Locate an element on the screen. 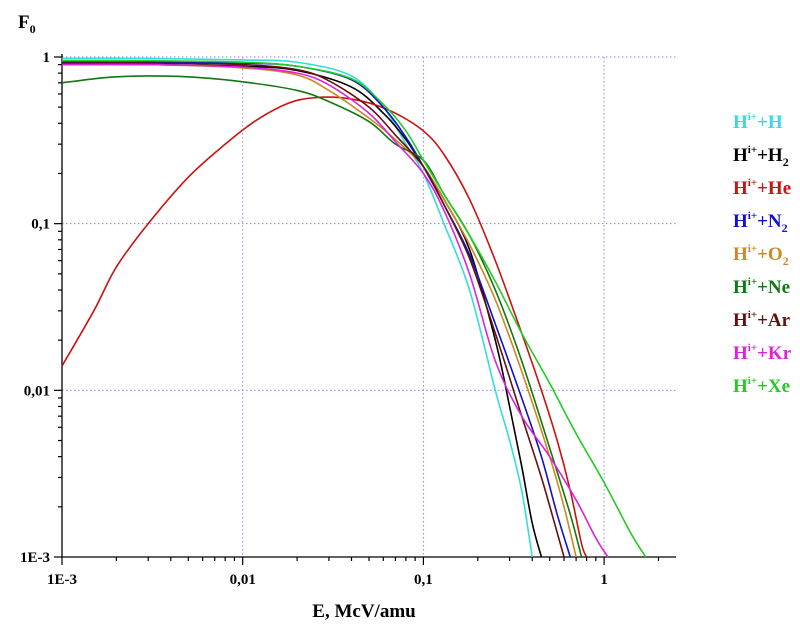 The height and width of the screenshot is (630, 800). legend-entry-Kr: Hi++Kr is located at coordinates (762, 353).